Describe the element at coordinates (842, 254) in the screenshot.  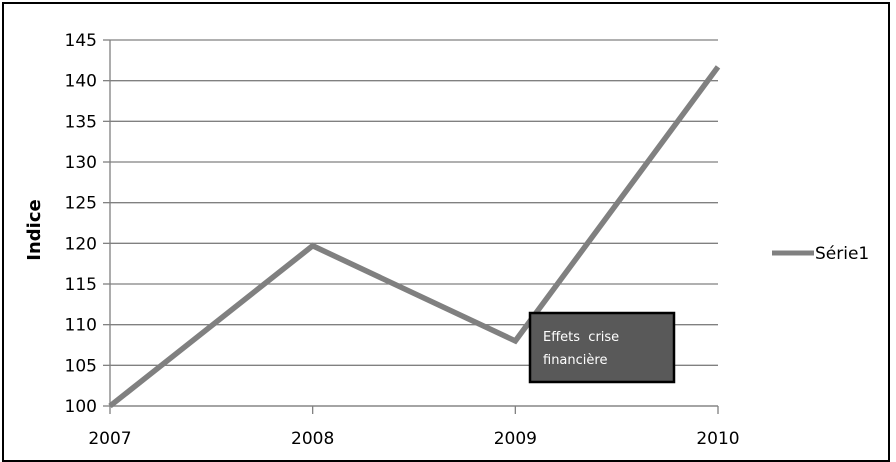
I see `legend-label-serie1: Série1` at that location.